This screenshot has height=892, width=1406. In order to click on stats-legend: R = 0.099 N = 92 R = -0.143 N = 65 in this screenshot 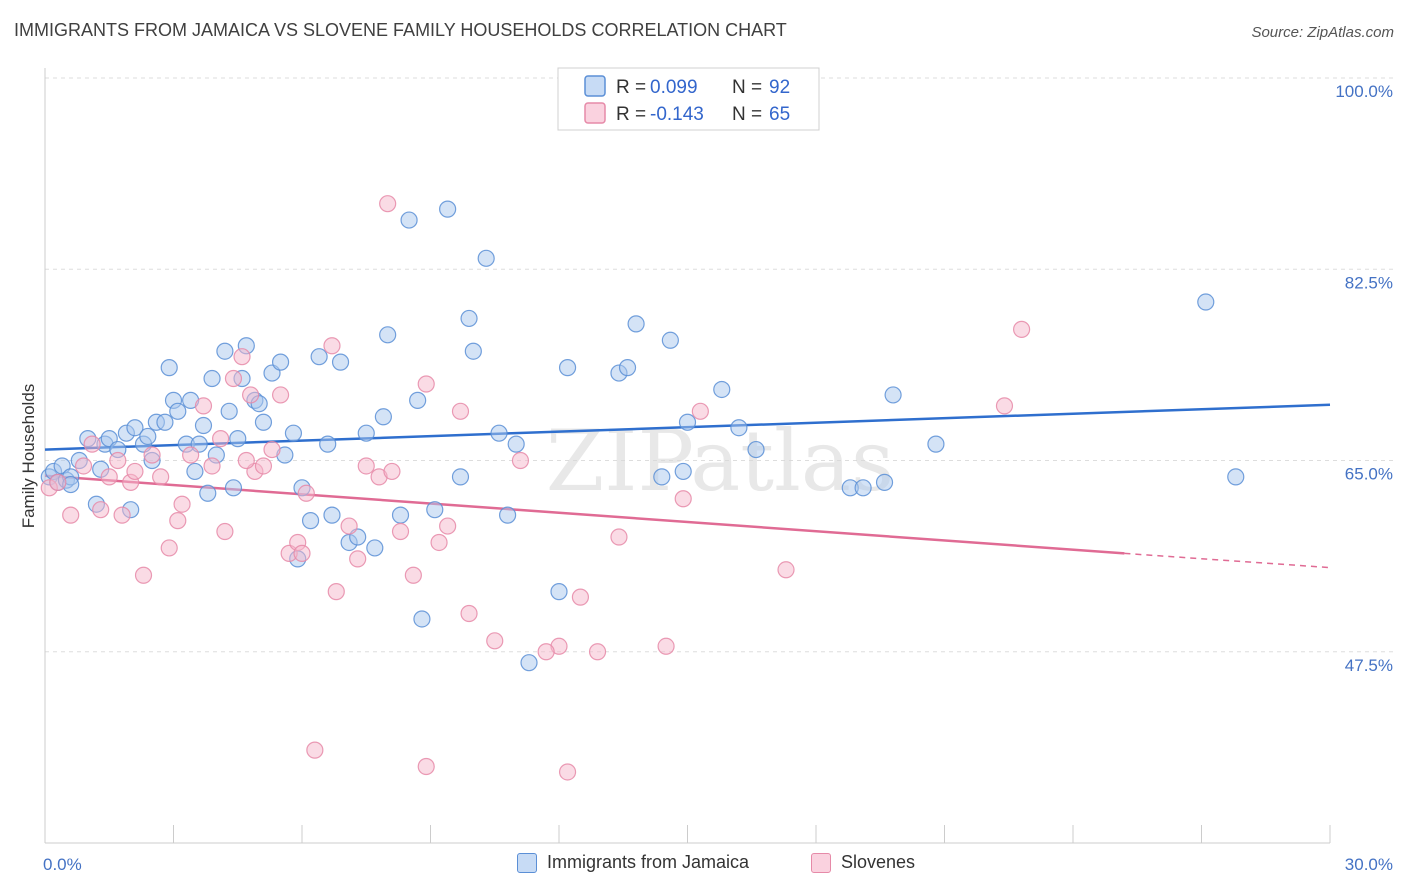, I will do `click(688, 99)`.